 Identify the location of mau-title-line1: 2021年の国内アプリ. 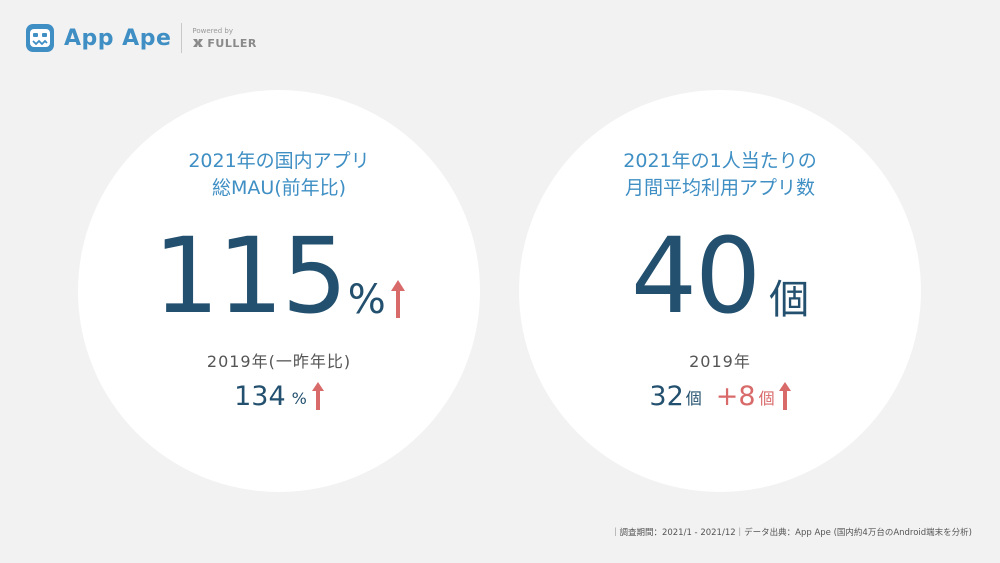
(279, 161).